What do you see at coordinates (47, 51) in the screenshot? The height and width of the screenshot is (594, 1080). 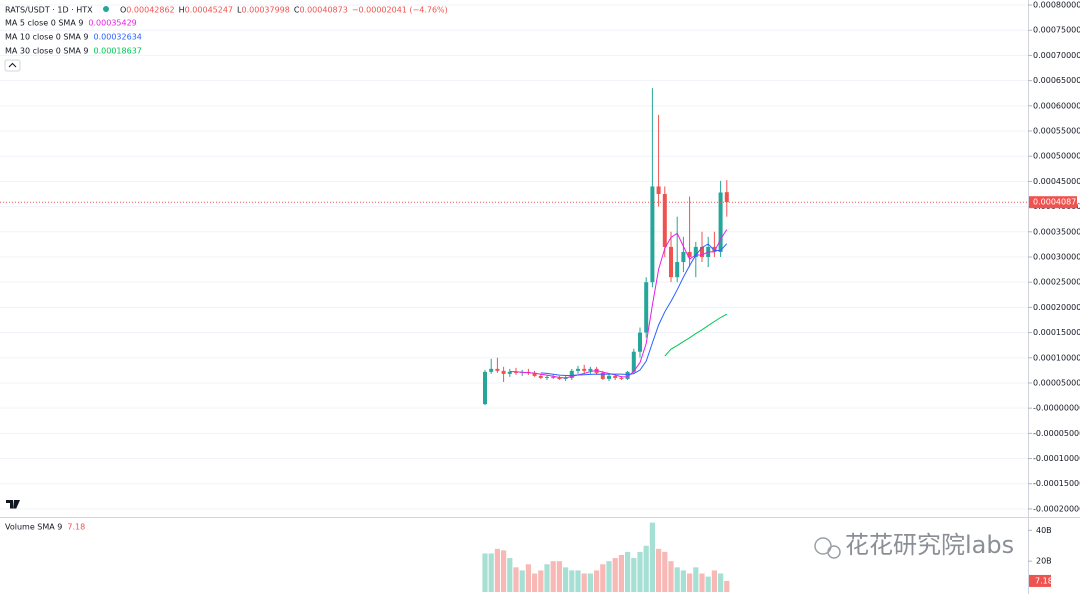 I see `ma-legend-name: MA 30 close 0 SMA 9` at bounding box center [47, 51].